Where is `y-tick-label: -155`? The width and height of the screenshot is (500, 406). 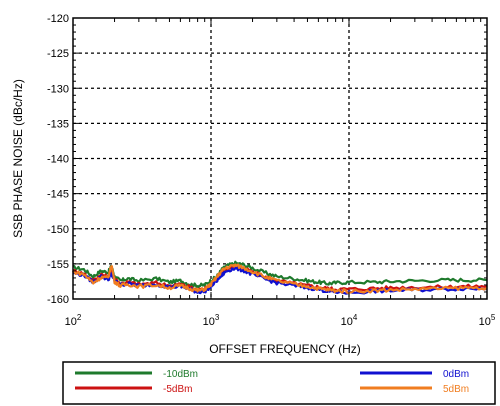
y-tick-label: -155 is located at coordinates (58, 265).